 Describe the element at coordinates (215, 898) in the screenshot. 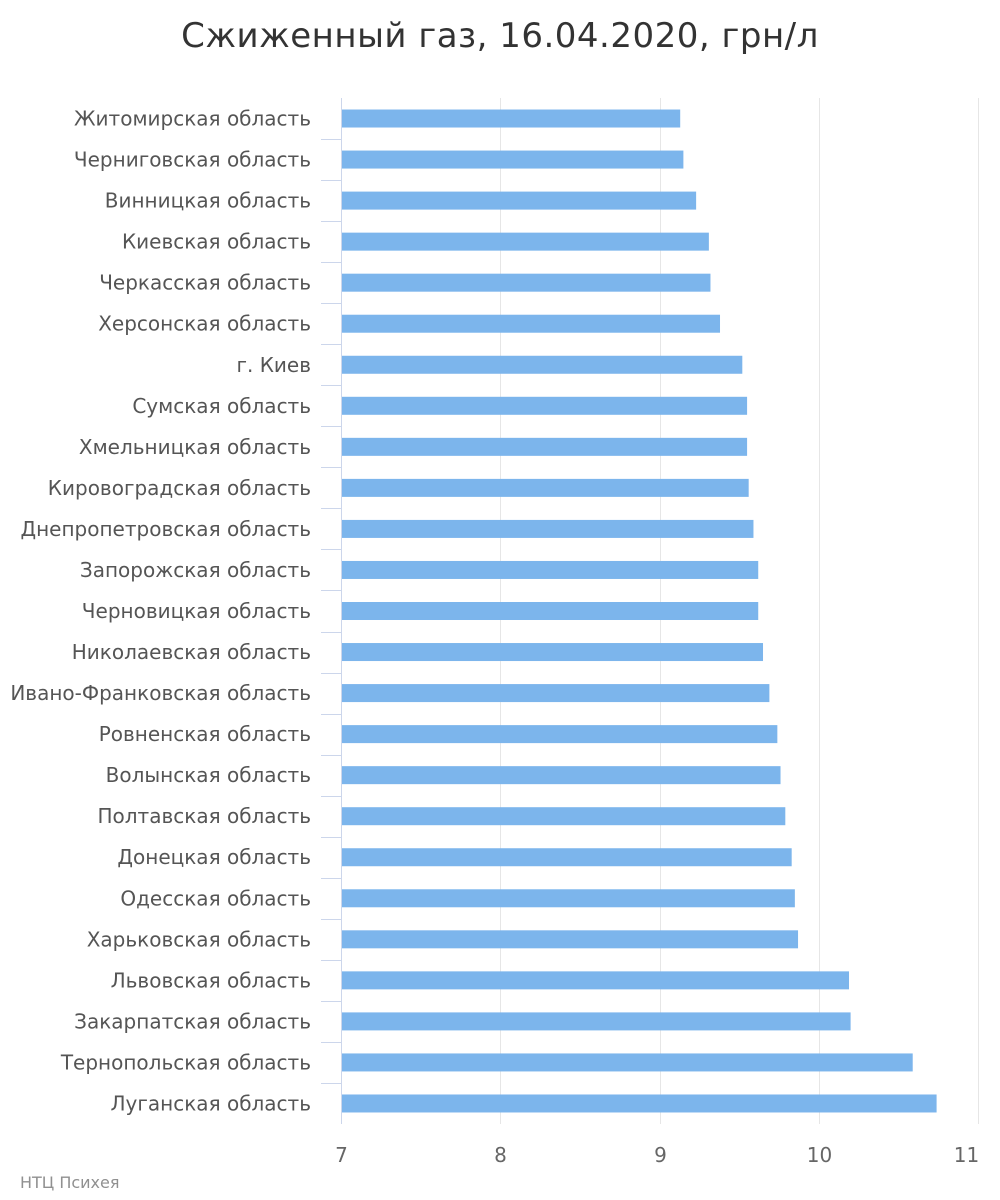

I see `category-label: Одесская область` at that location.